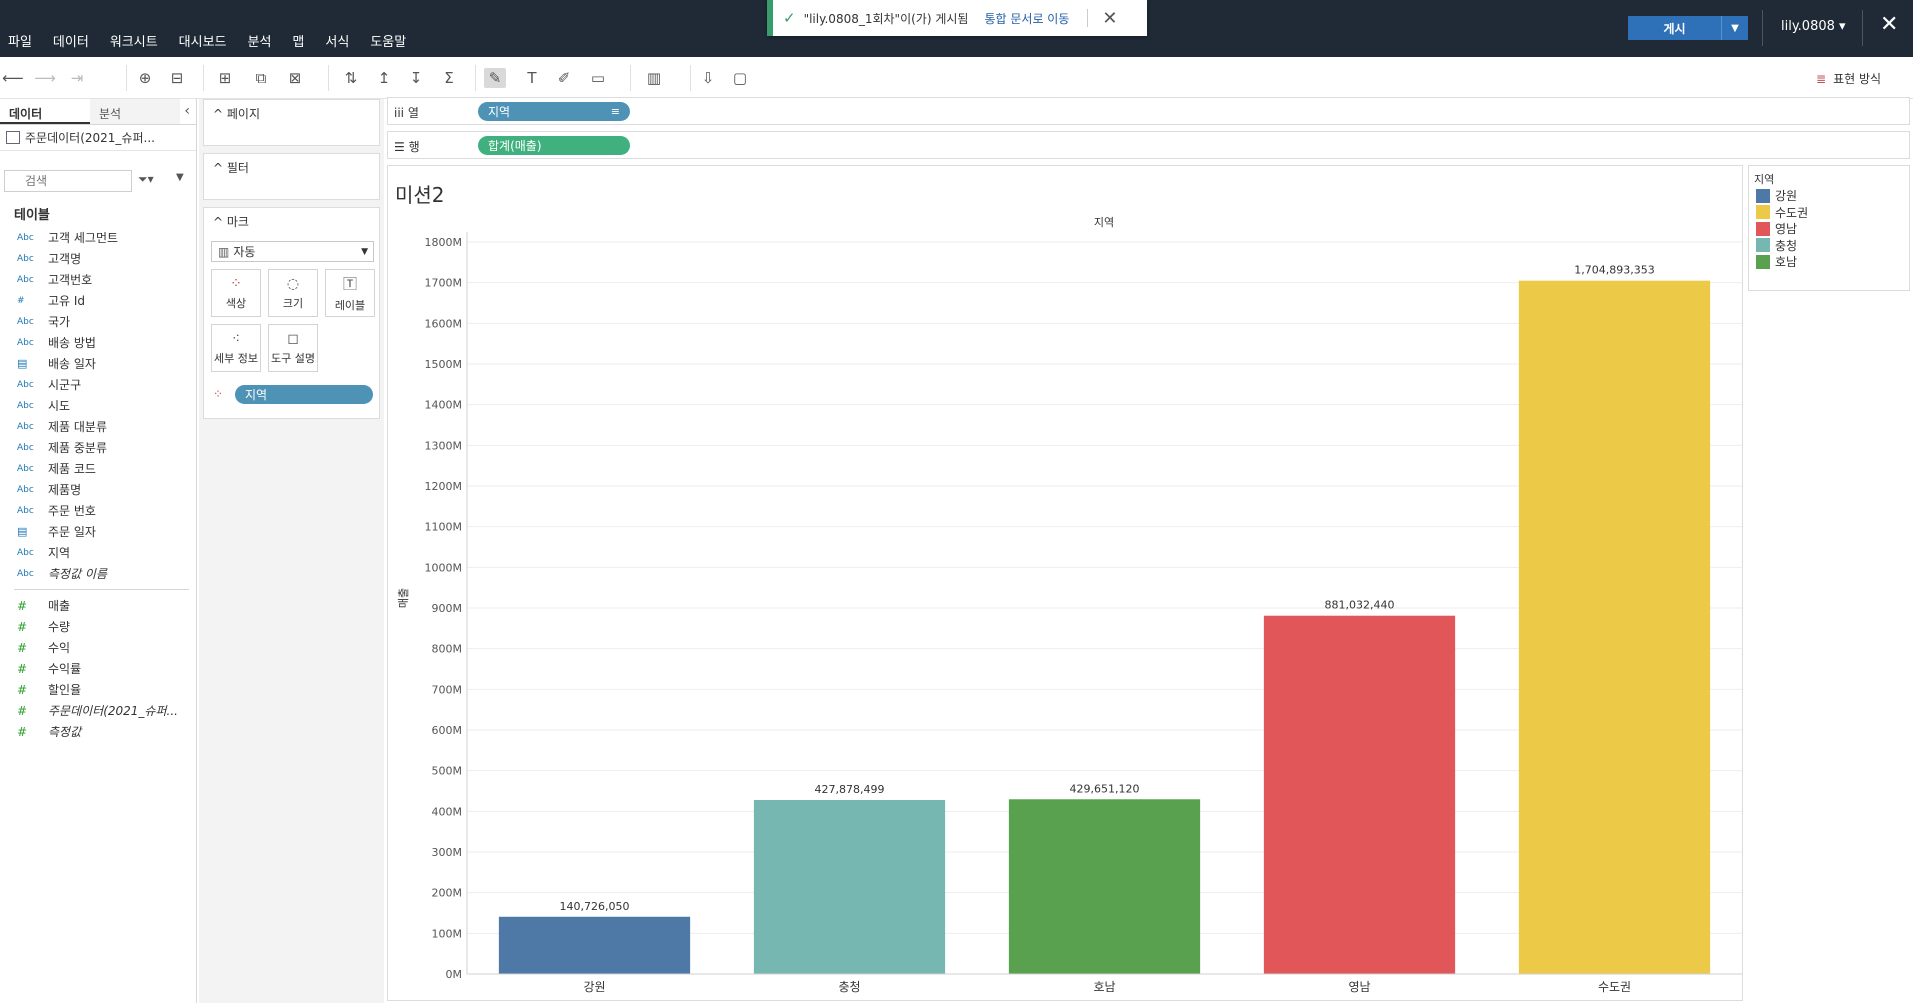 This screenshot has height=1003, width=1913. What do you see at coordinates (337, 42) in the screenshot?
I see `menu-item: 서식` at bounding box center [337, 42].